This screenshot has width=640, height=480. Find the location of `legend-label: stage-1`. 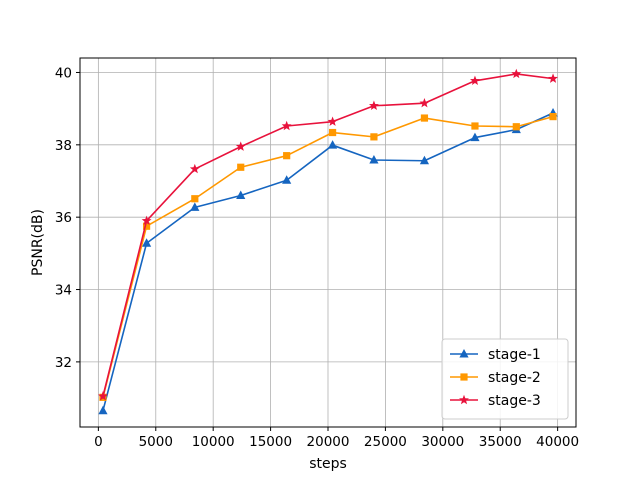

legend-label: stage-1 is located at coordinates (514, 355).